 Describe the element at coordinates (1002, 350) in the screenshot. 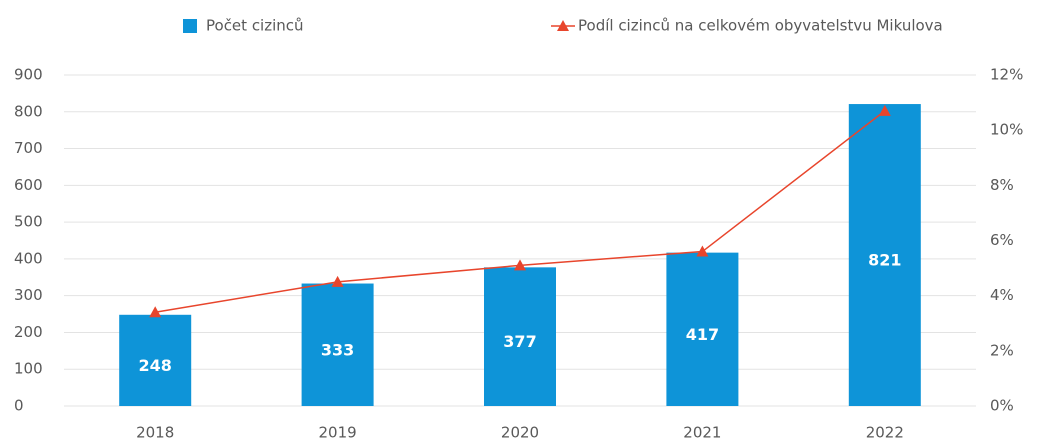

I see `y2-tick-label: 2%` at that location.